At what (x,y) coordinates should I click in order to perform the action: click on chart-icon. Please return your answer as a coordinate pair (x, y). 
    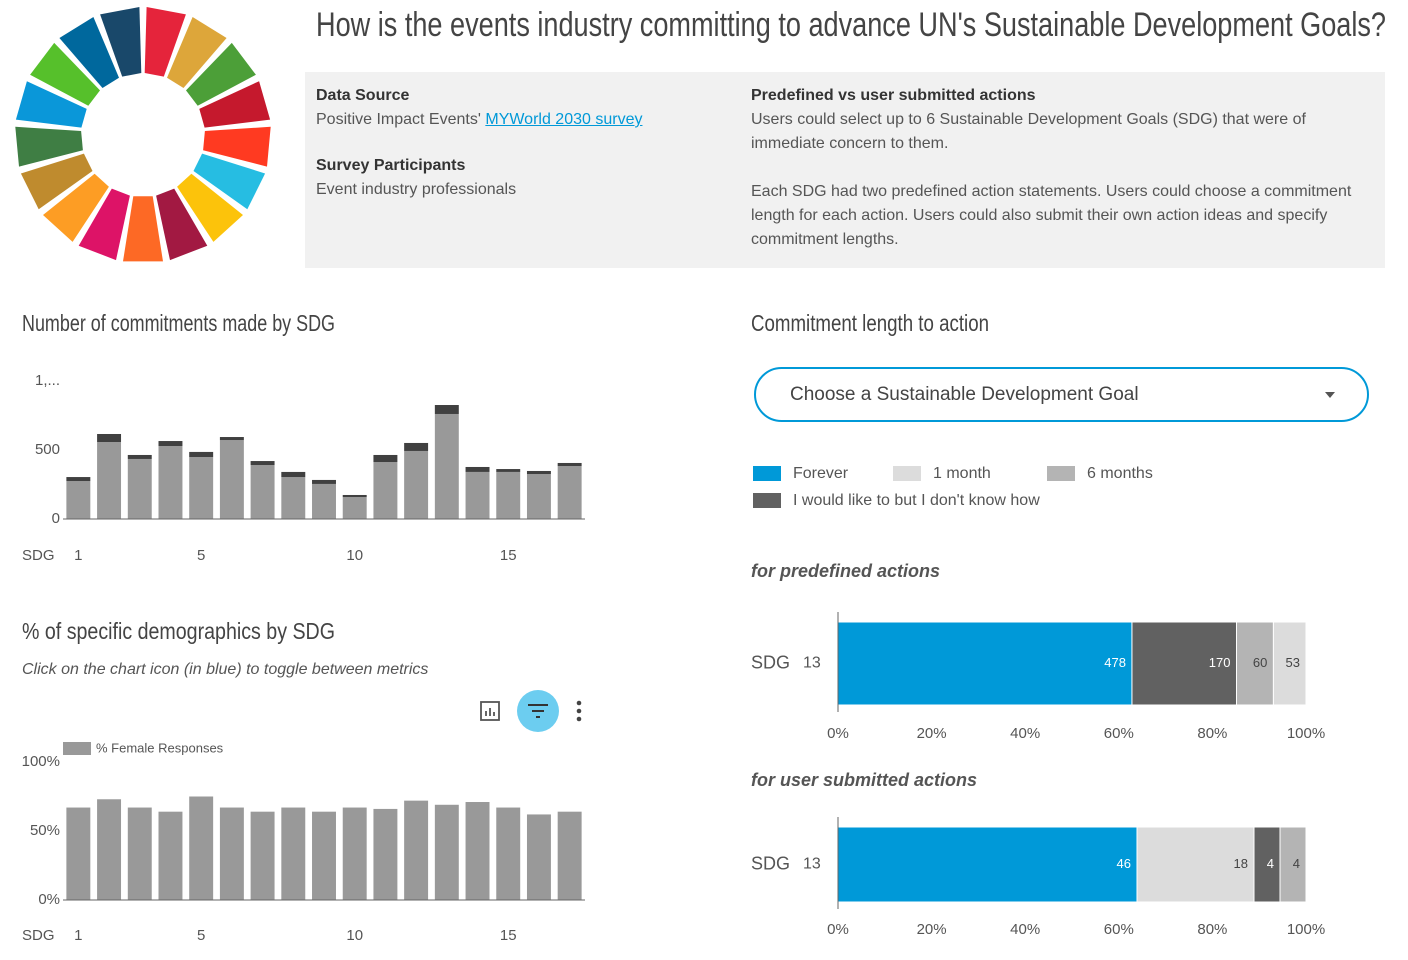
    Looking at the image, I should click on (490, 711).